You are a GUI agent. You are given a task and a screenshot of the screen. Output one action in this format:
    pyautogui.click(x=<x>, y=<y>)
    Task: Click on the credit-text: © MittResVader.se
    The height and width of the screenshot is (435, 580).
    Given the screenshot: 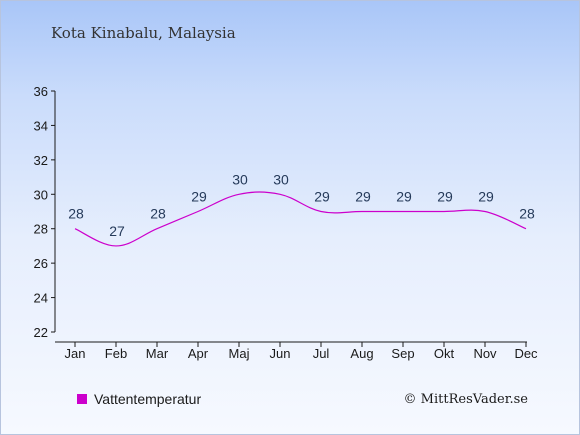 What is the action you would take?
    pyautogui.click(x=466, y=399)
    